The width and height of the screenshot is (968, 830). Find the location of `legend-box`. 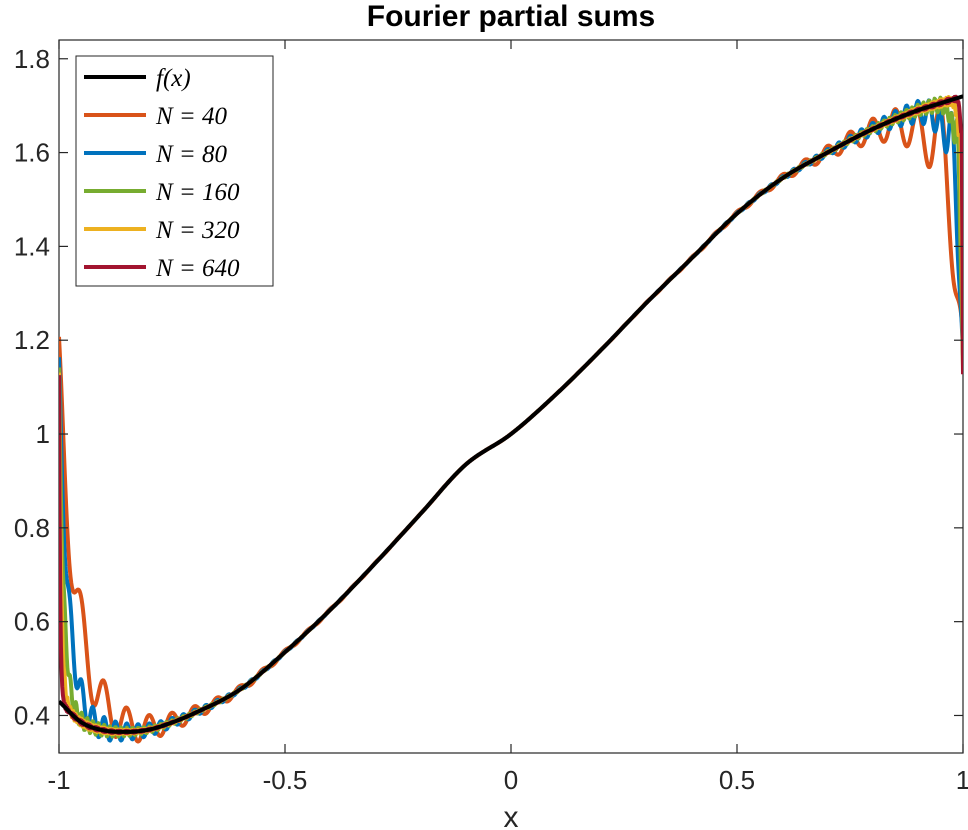

legend-box is located at coordinates (174, 171).